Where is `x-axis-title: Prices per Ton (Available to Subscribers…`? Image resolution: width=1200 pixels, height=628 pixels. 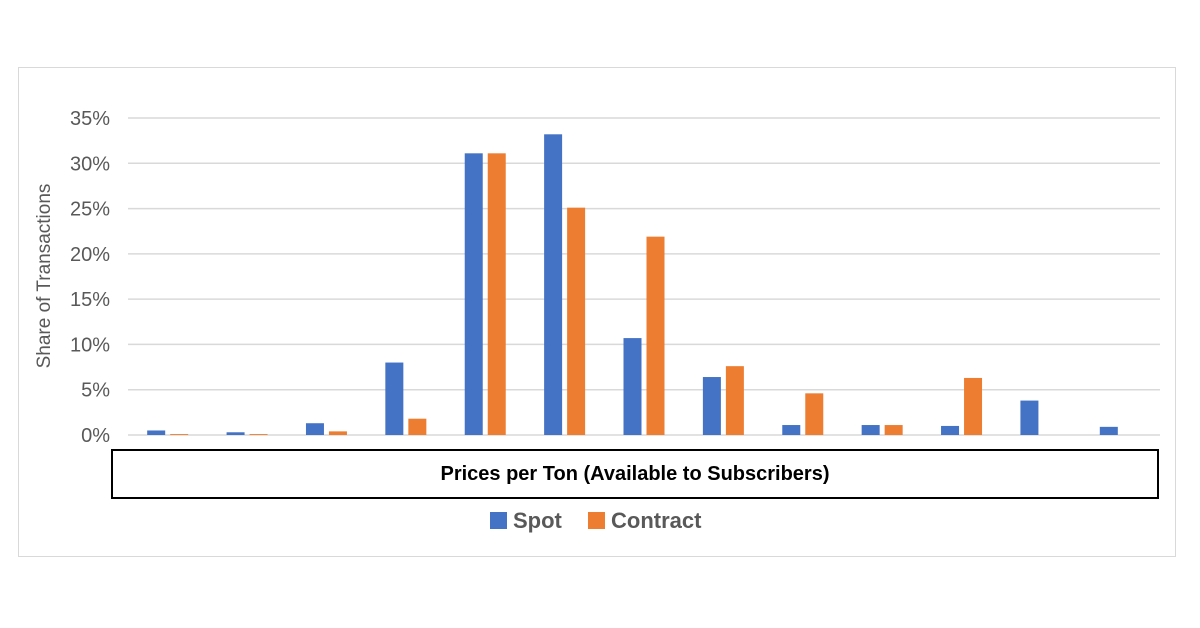 x-axis-title: Prices per Ton (Available to Subscribers… is located at coordinates (635, 473).